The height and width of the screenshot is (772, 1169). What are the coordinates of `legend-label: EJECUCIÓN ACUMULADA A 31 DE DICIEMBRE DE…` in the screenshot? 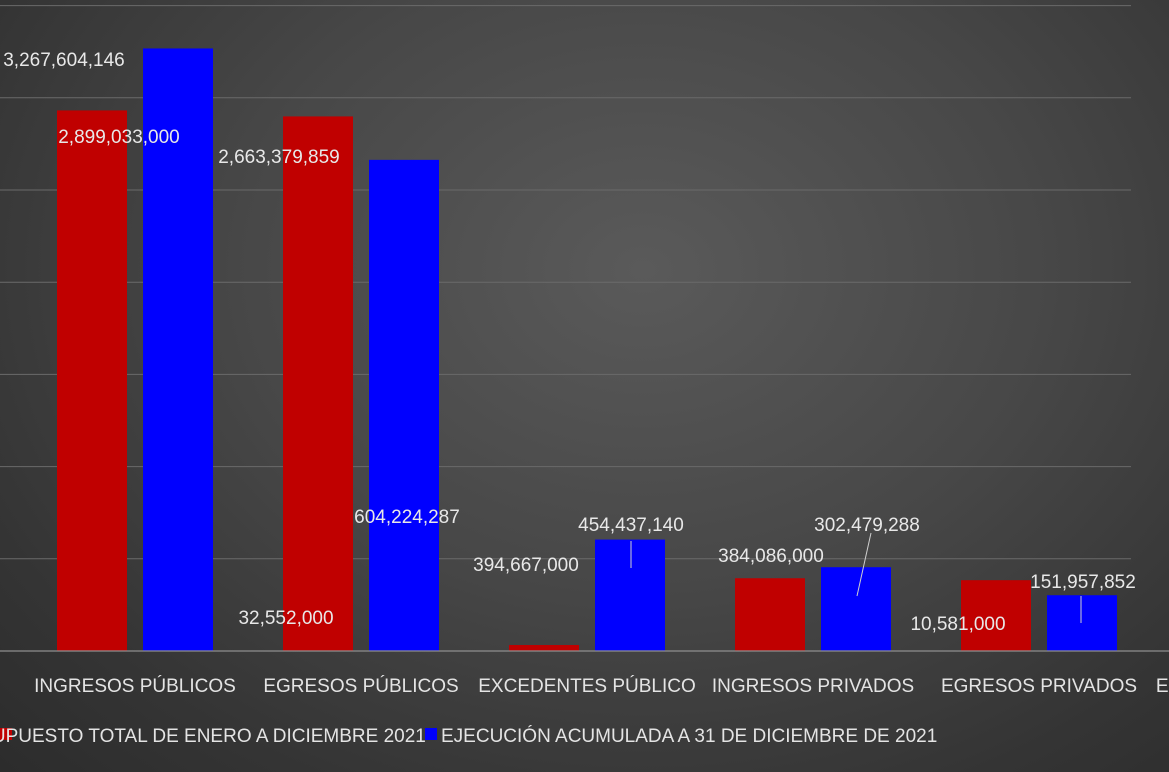 It's located at (689, 736).